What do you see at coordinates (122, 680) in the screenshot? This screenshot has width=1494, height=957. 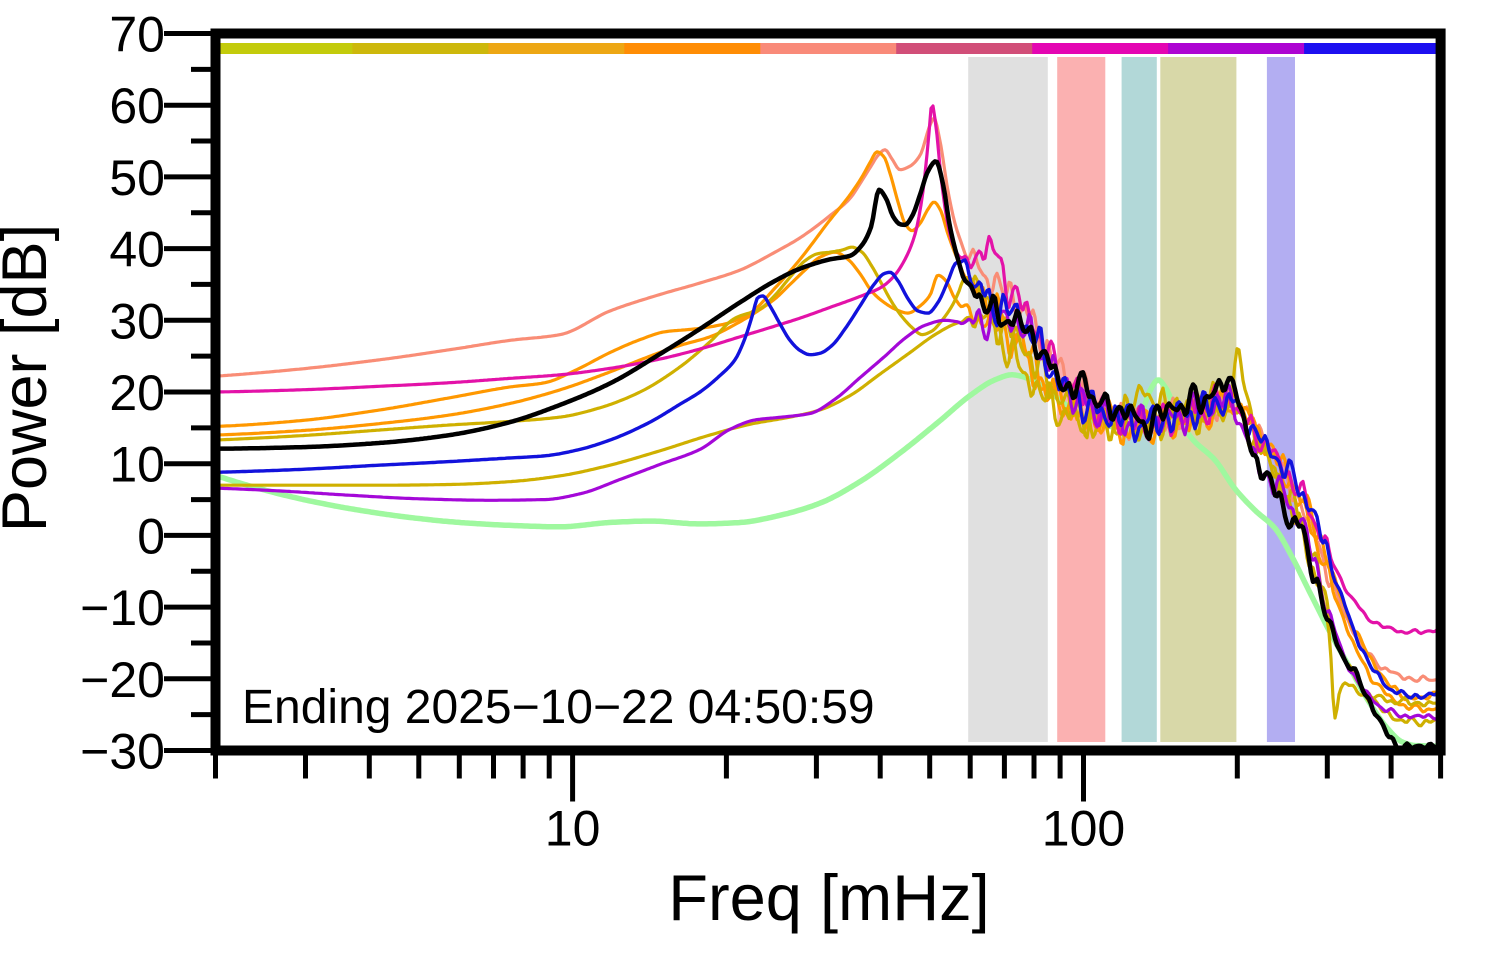 I see `svg-text: −20` at bounding box center [122, 680].